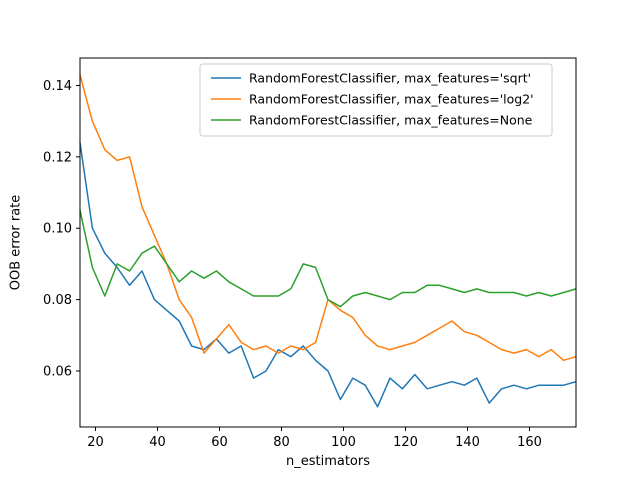 The image size is (640, 480). Describe the element at coordinates (16, 242) in the screenshot. I see `y-axis-label: OOB error rate` at that location.